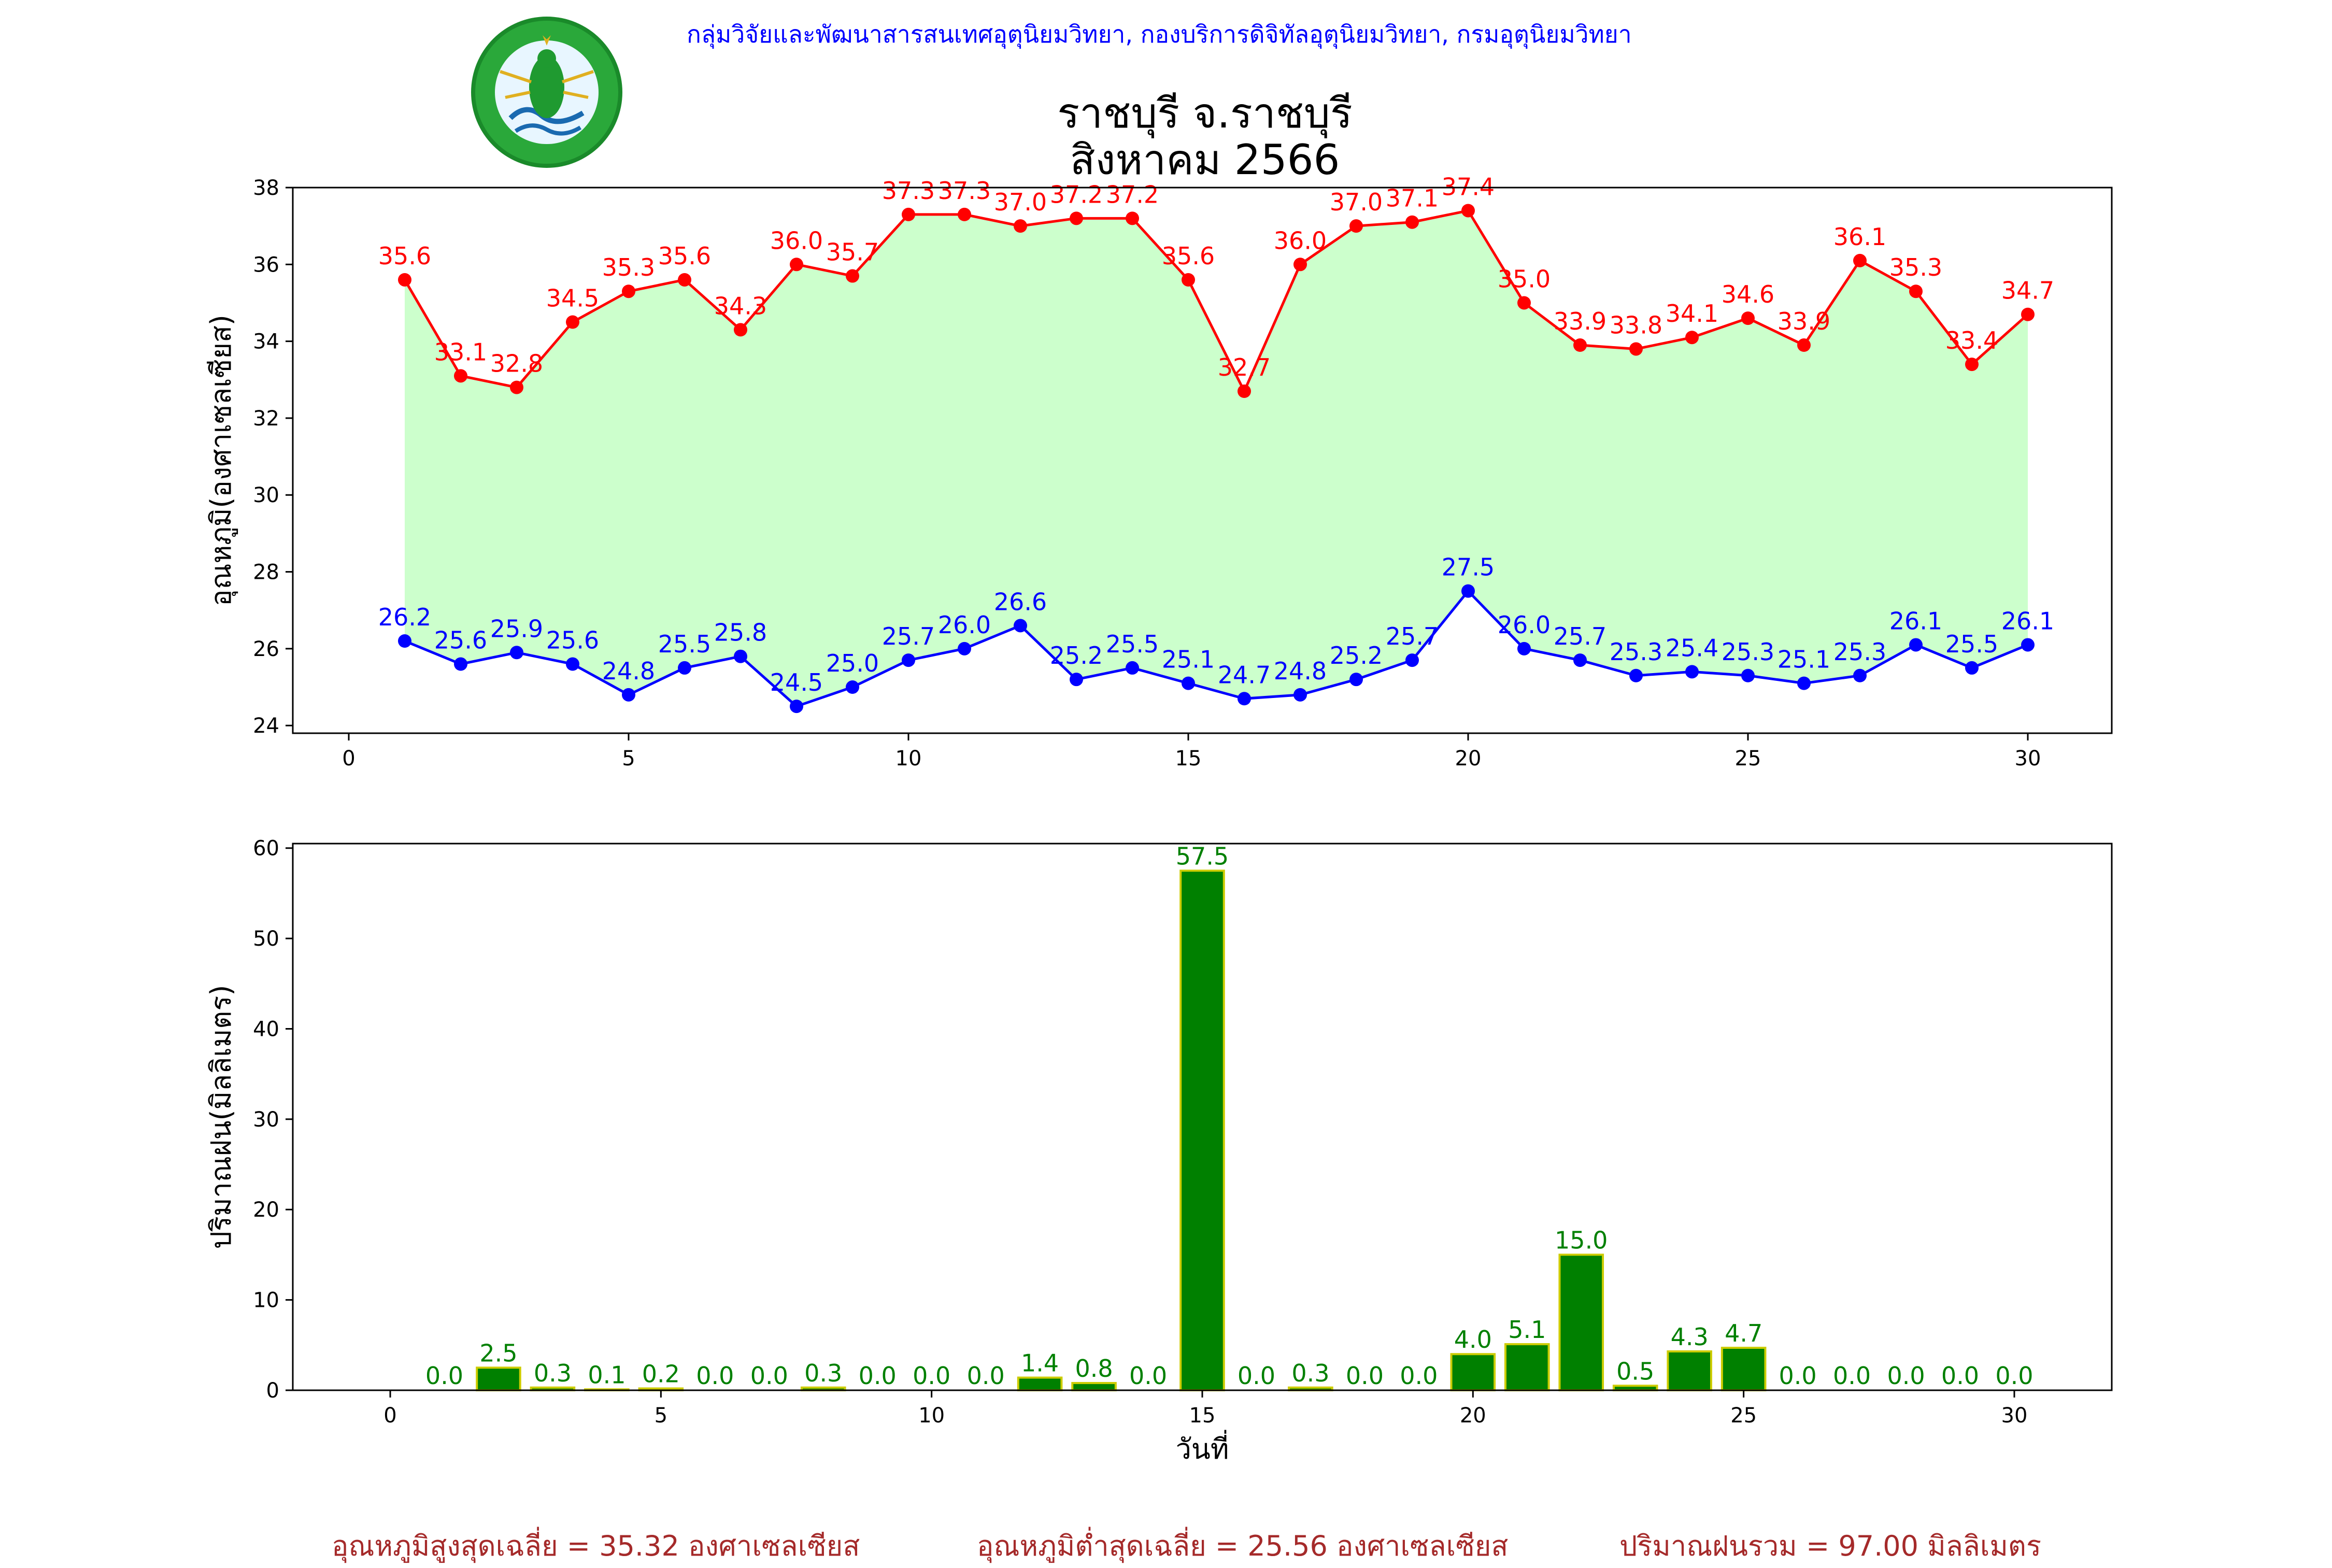 This screenshot has height=1568, width=2332. Describe the element at coordinates (516, 364) in the screenshot. I see `max-temperature-label: 32.8` at that location.